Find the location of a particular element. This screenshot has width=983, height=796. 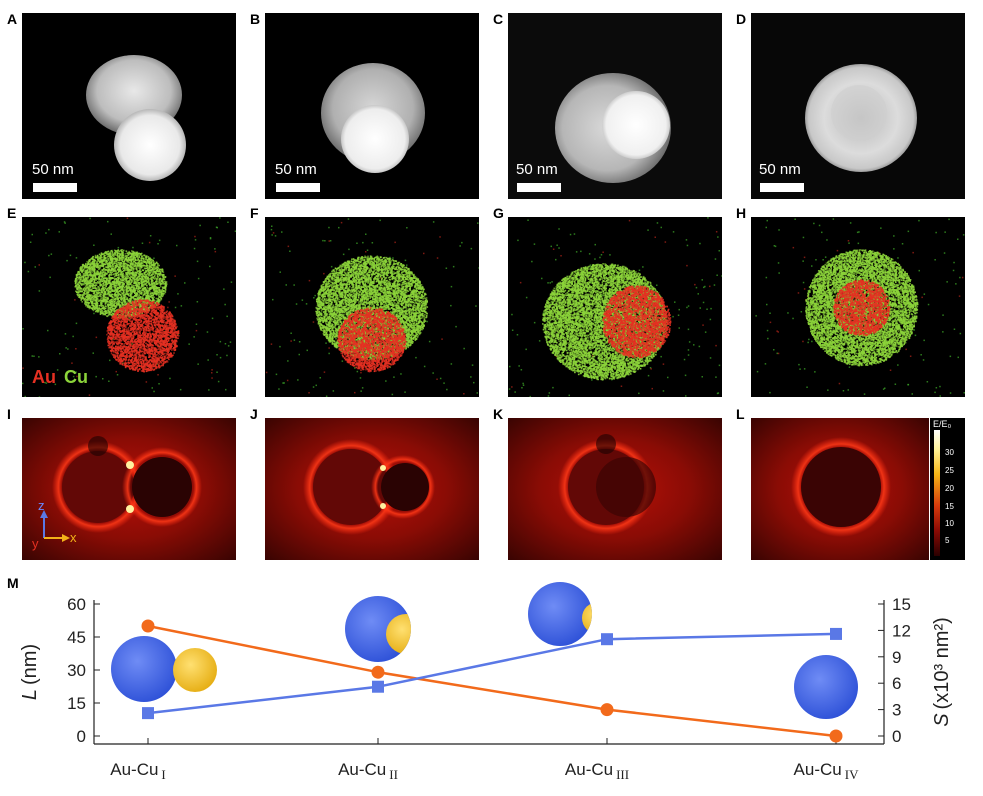

colorbar-gradient is located at coordinates (937, 493).